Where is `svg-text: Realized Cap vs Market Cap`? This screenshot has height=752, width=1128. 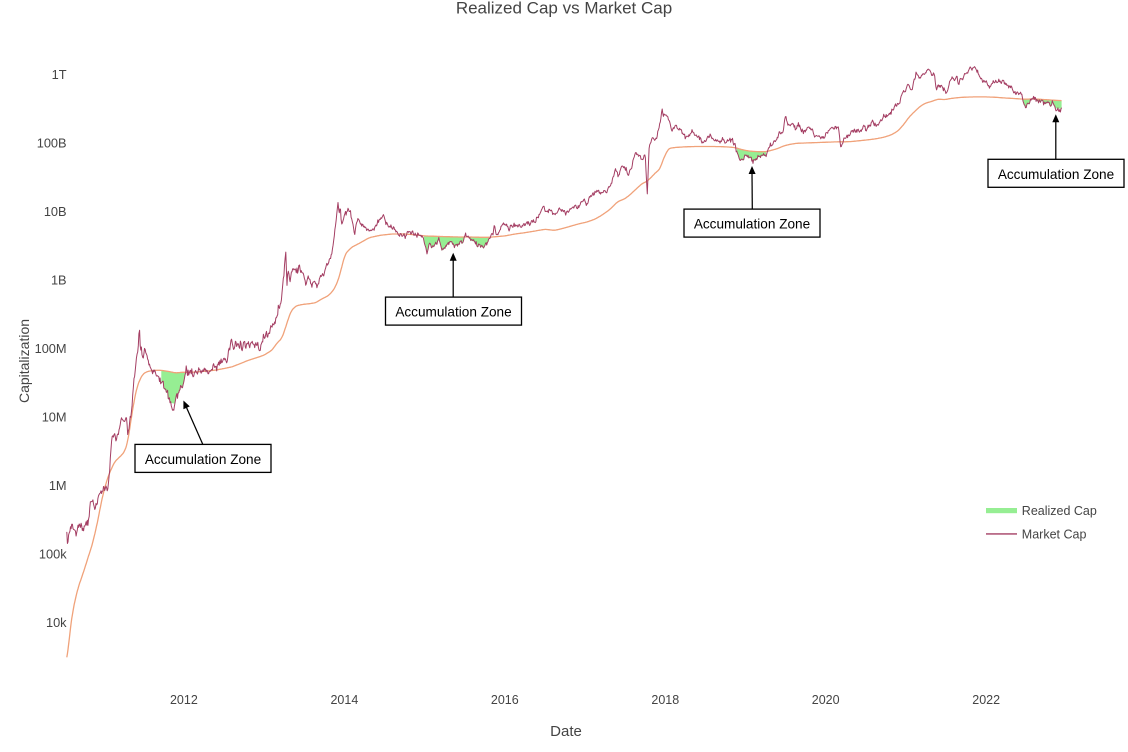 svg-text: Realized Cap vs Market Cap is located at coordinates (564, 9).